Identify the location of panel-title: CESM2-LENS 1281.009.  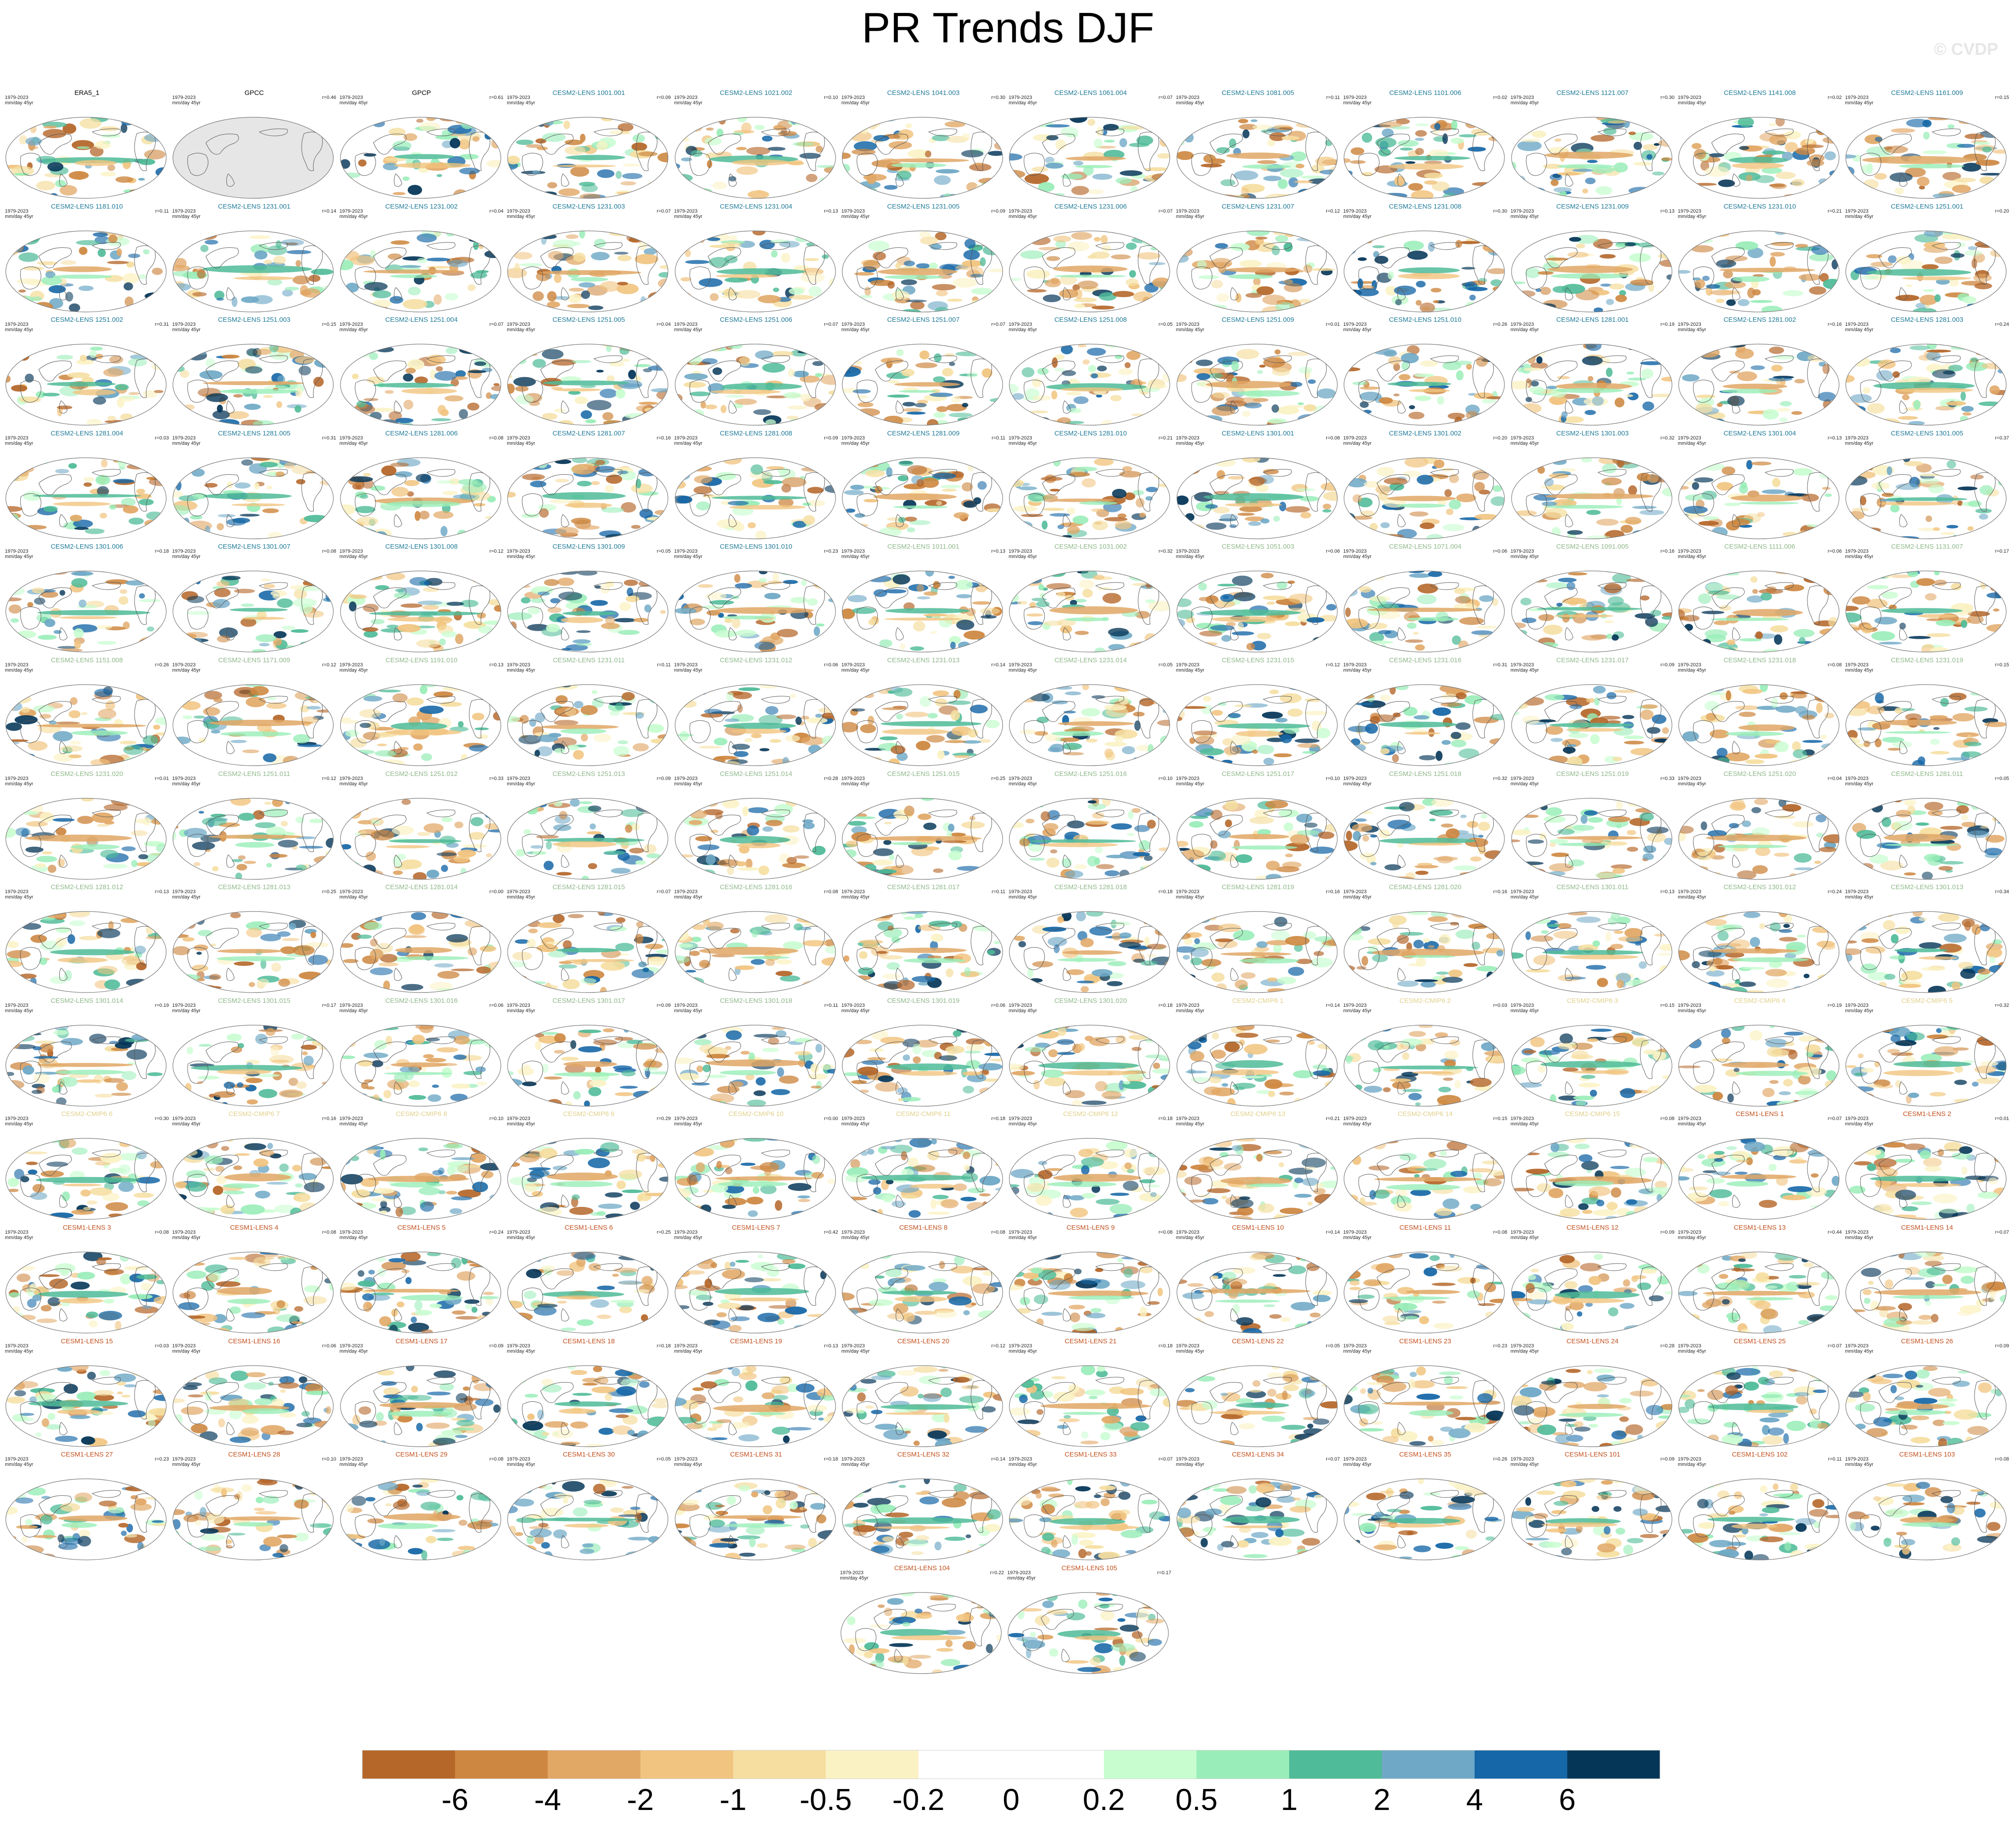
(923, 433).